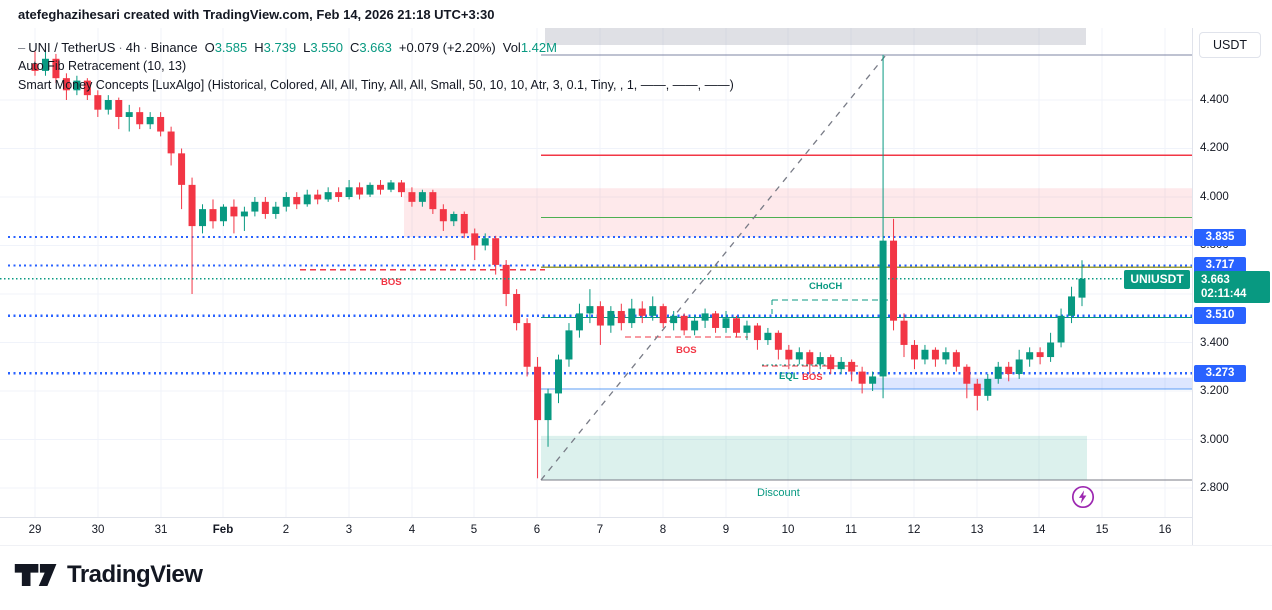 The height and width of the screenshot is (610, 1272). I want to click on current-price-badge: 3.663 02:11:44, so click(1232, 286).